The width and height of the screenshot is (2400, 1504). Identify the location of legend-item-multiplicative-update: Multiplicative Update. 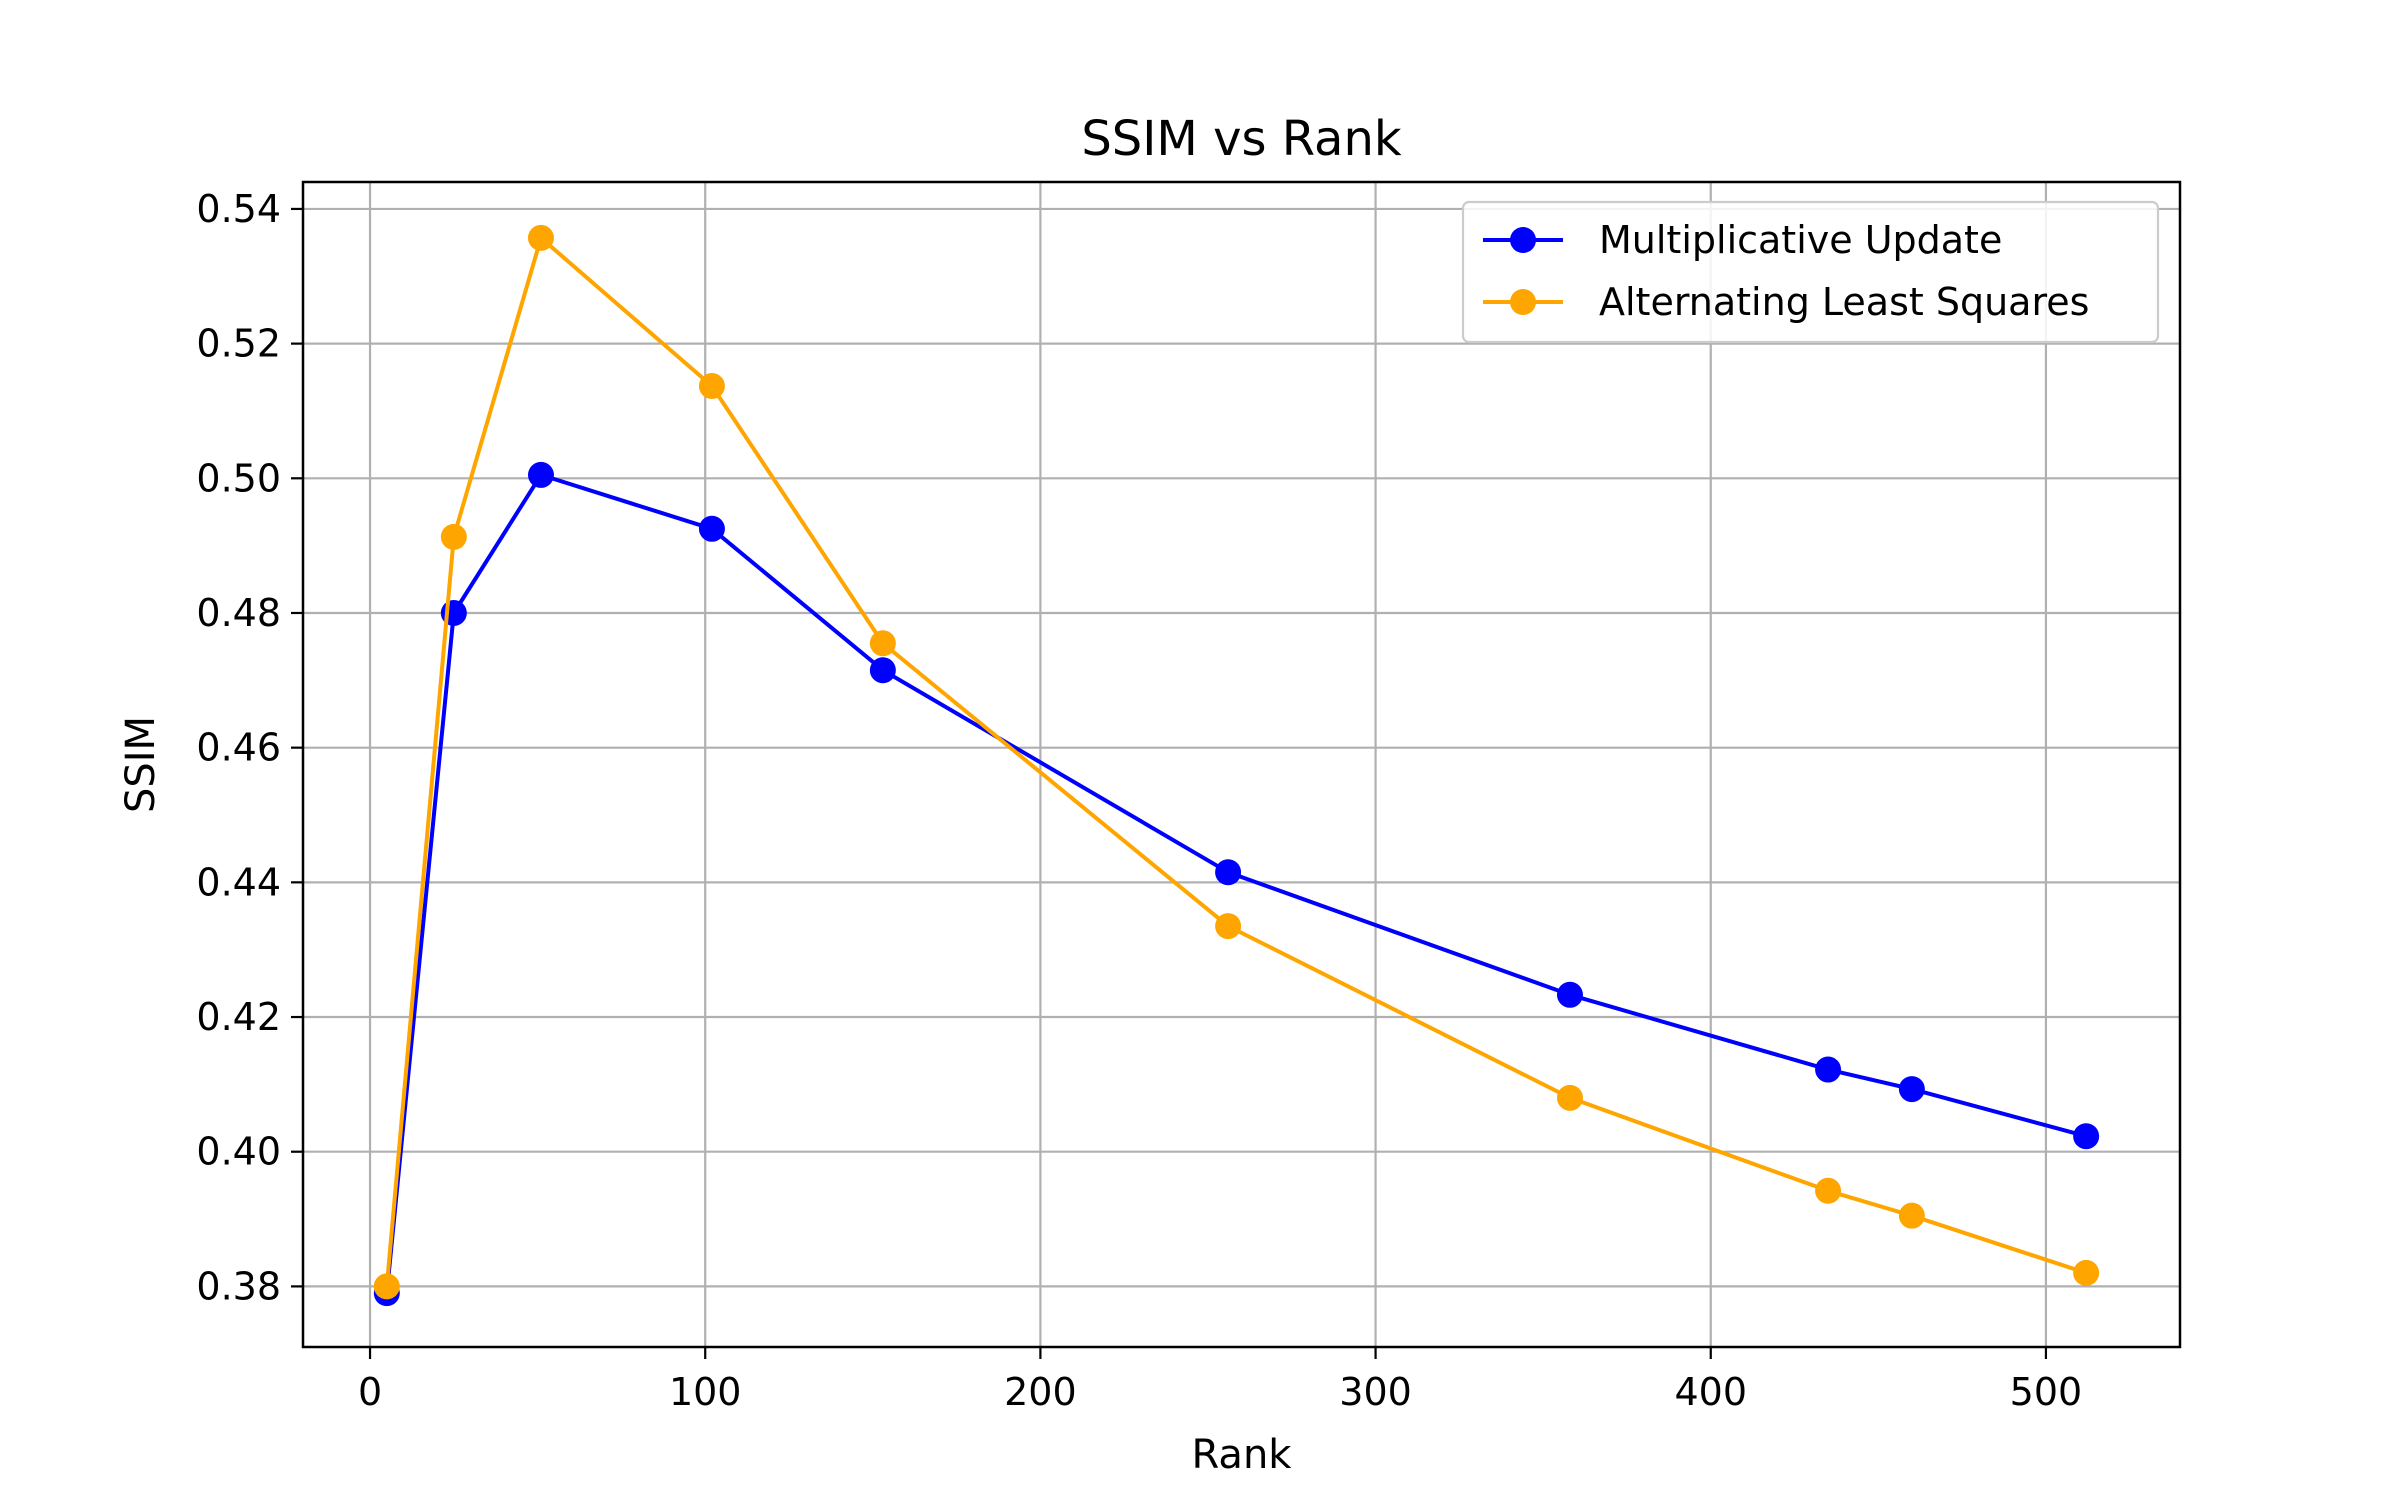
(1742, 240).